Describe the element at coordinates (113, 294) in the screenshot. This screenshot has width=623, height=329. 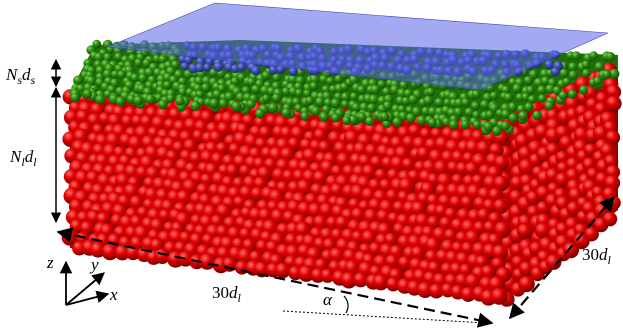
I see `x-axis-label: x` at that location.